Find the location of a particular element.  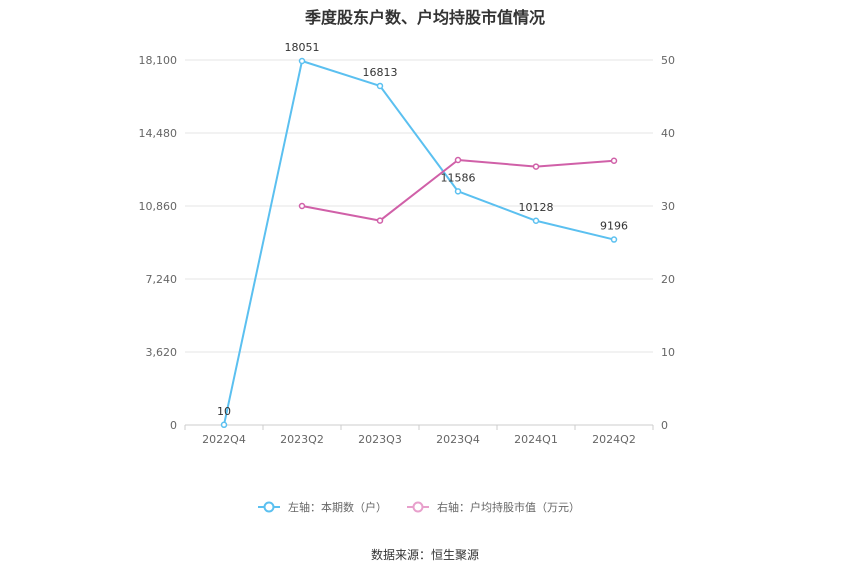

left-axis-tick-label: 7,240 is located at coordinates (162, 279).